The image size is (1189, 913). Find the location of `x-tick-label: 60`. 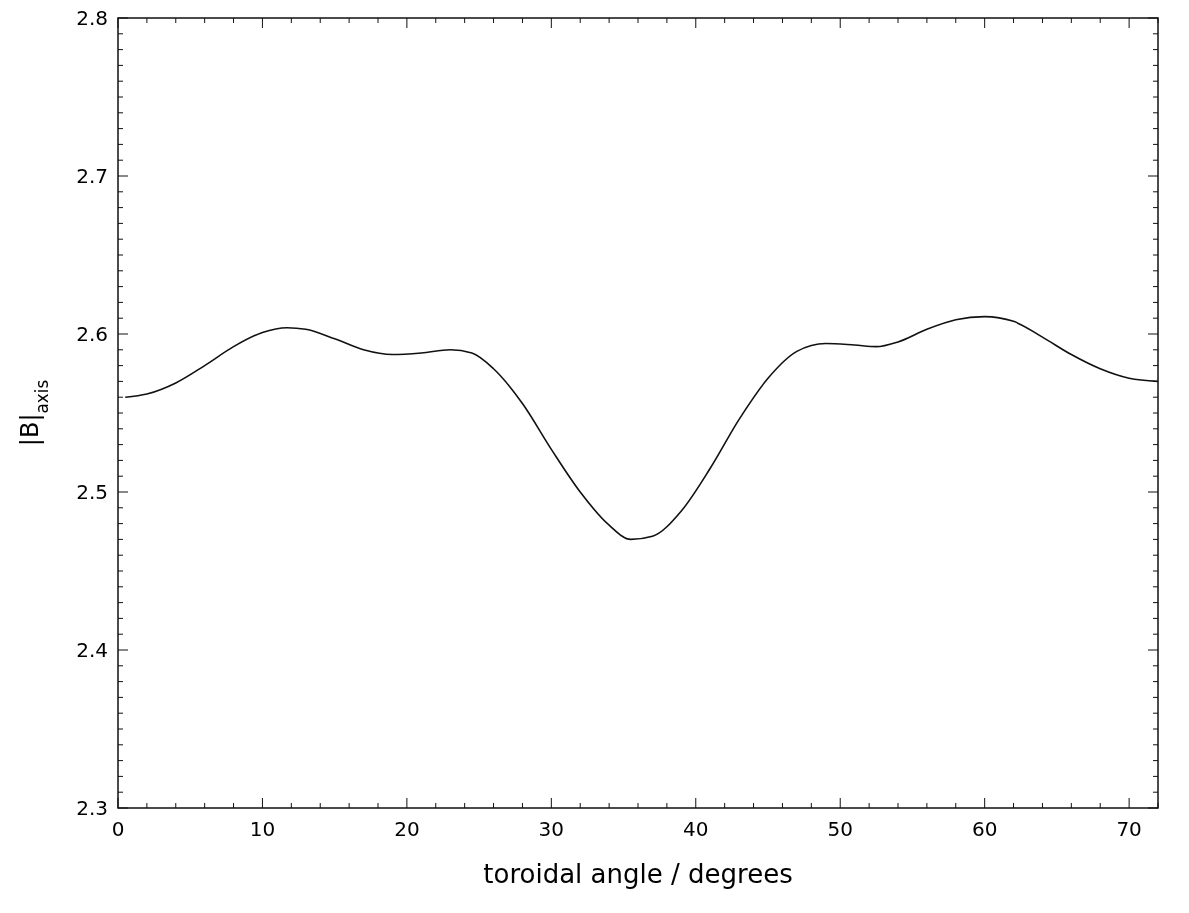

x-tick-label: 60 is located at coordinates (984, 829).